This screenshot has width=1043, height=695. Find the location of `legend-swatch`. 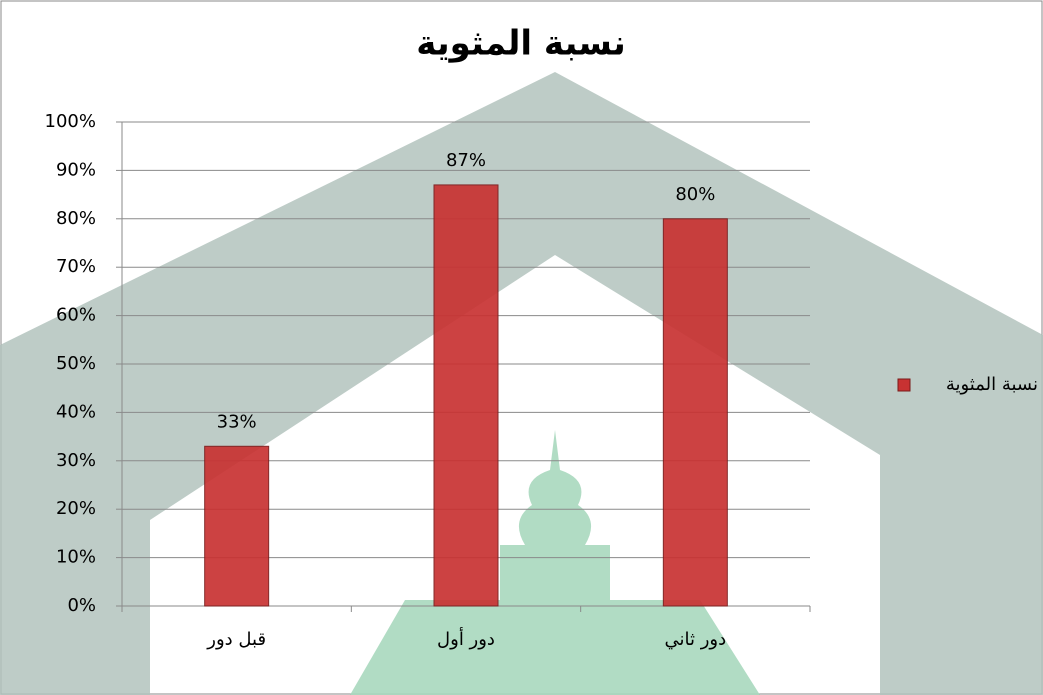

legend-swatch is located at coordinates (904, 385).